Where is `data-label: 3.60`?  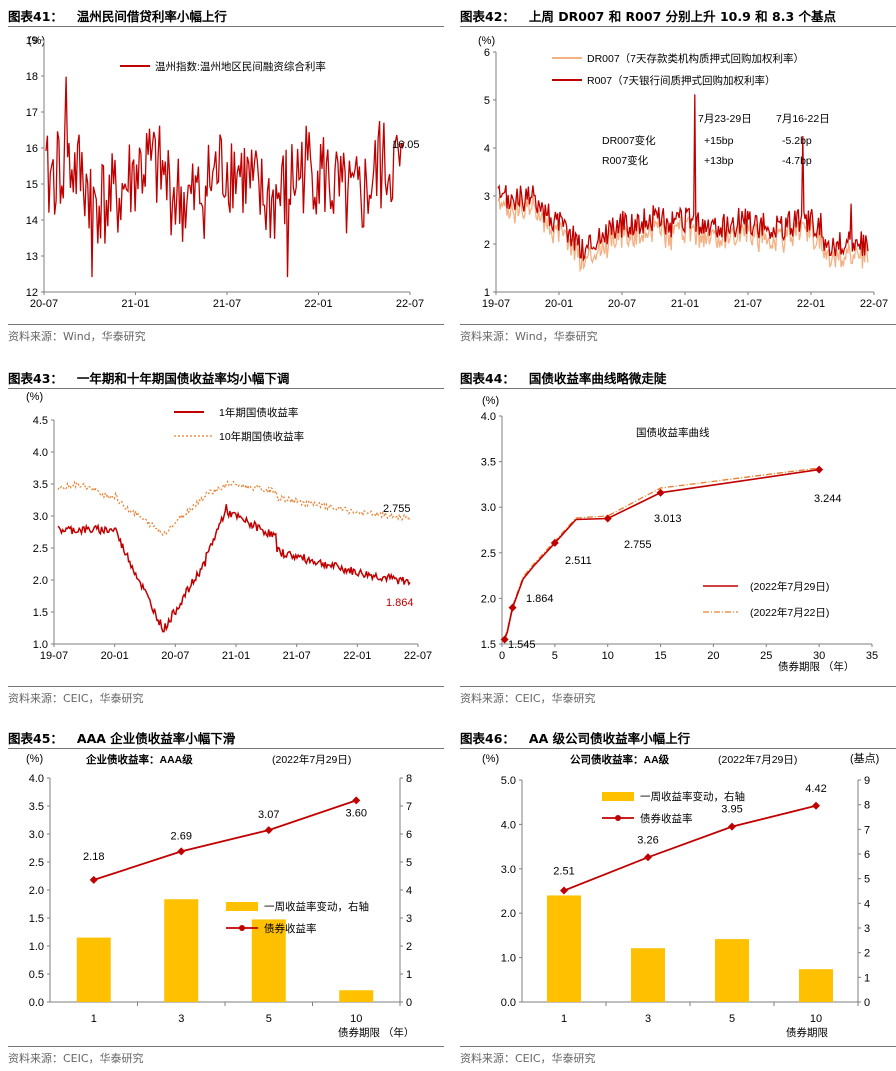 data-label: 3.60 is located at coordinates (356, 813).